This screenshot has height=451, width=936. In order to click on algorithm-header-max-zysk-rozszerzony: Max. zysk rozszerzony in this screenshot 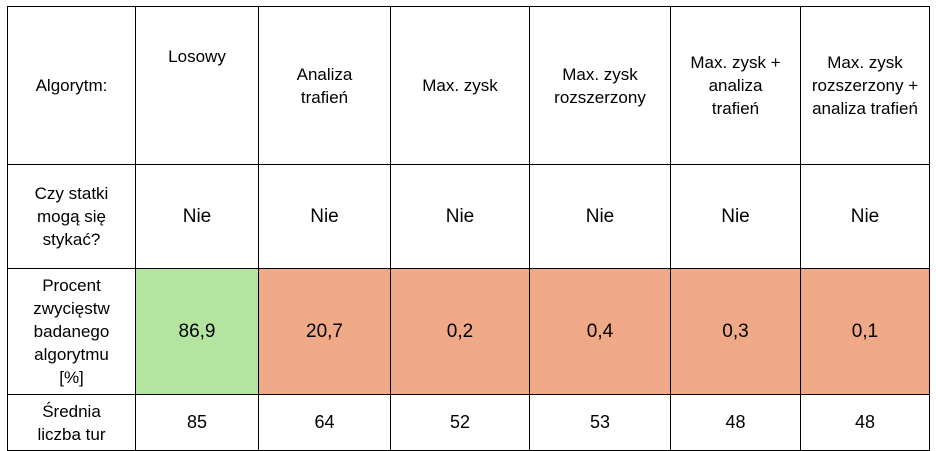, I will do `click(600, 85)`.